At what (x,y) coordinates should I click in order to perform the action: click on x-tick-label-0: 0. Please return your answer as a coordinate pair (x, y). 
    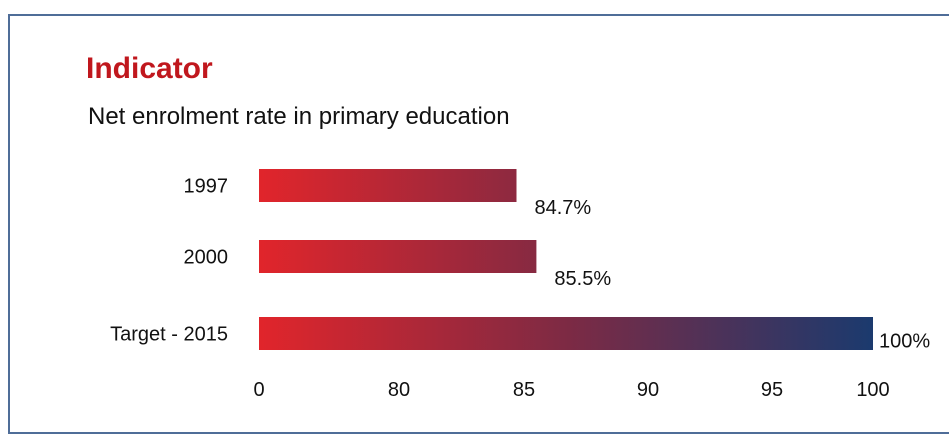
    Looking at the image, I should click on (258, 390).